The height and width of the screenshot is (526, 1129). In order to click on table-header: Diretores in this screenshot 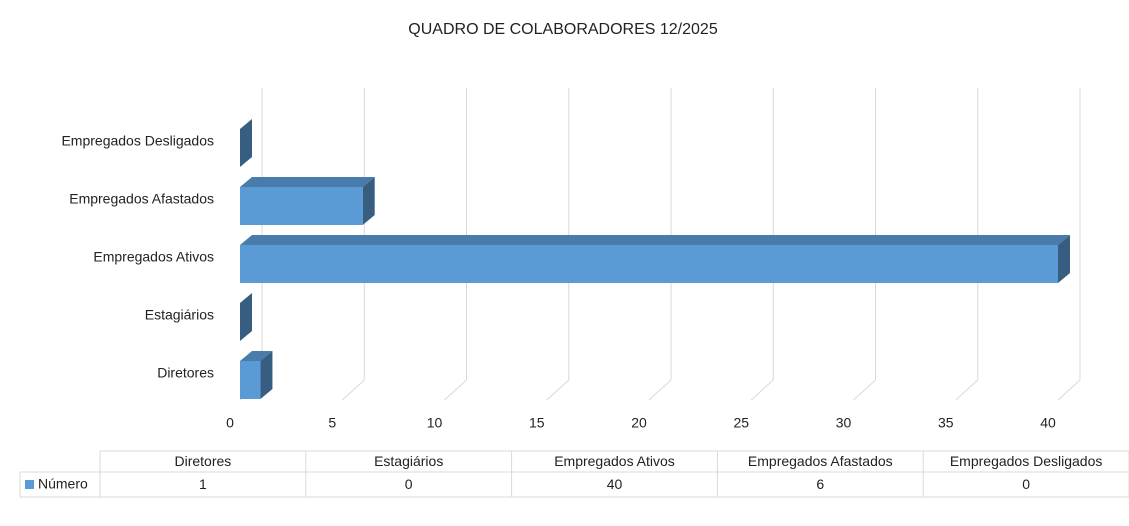, I will do `click(203, 461)`.